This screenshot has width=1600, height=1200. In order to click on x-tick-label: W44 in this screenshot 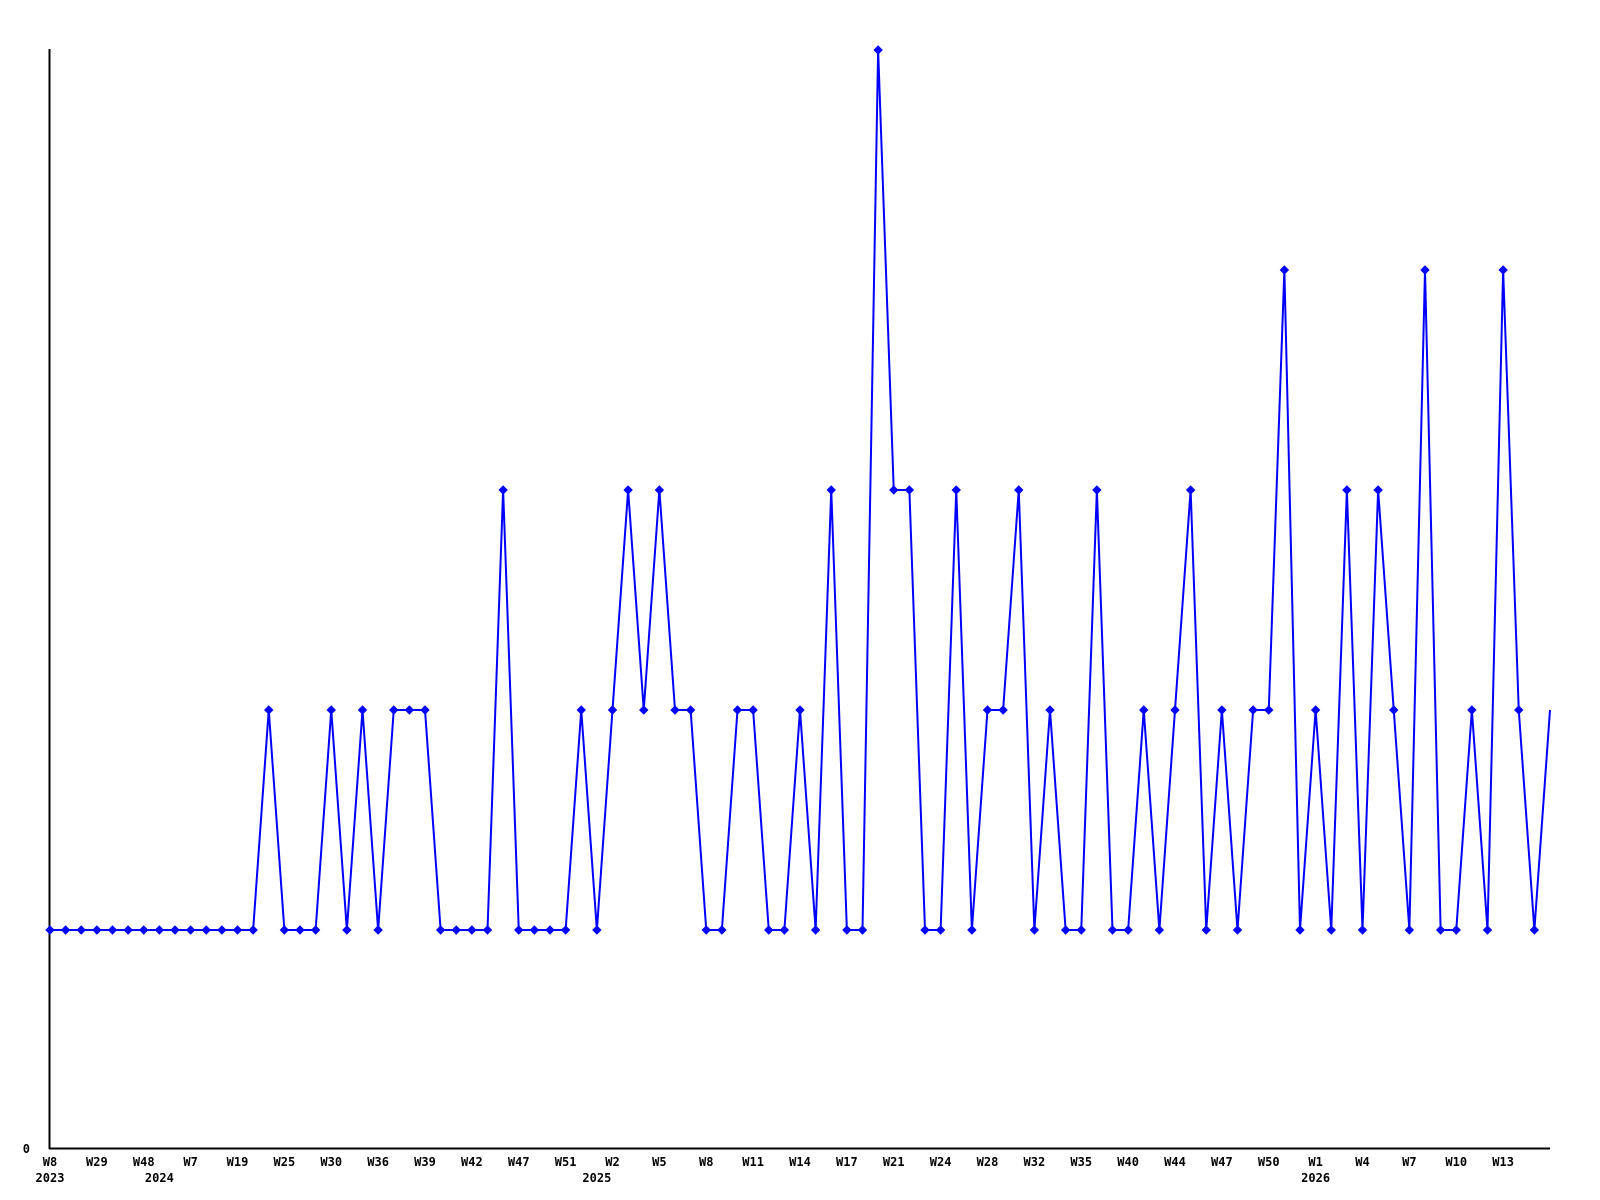, I will do `click(1175, 1162)`.